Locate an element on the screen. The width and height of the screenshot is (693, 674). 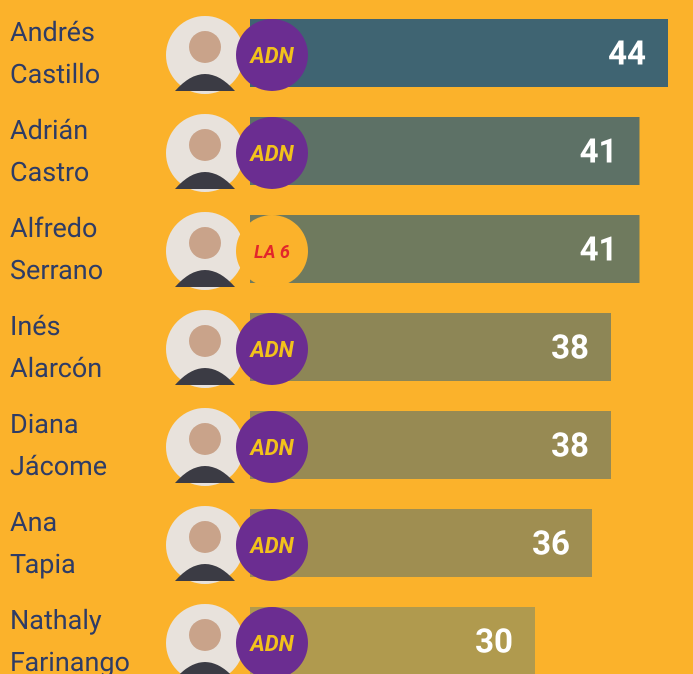
category-label: Alfredo Serrano is located at coordinates (56, 249).